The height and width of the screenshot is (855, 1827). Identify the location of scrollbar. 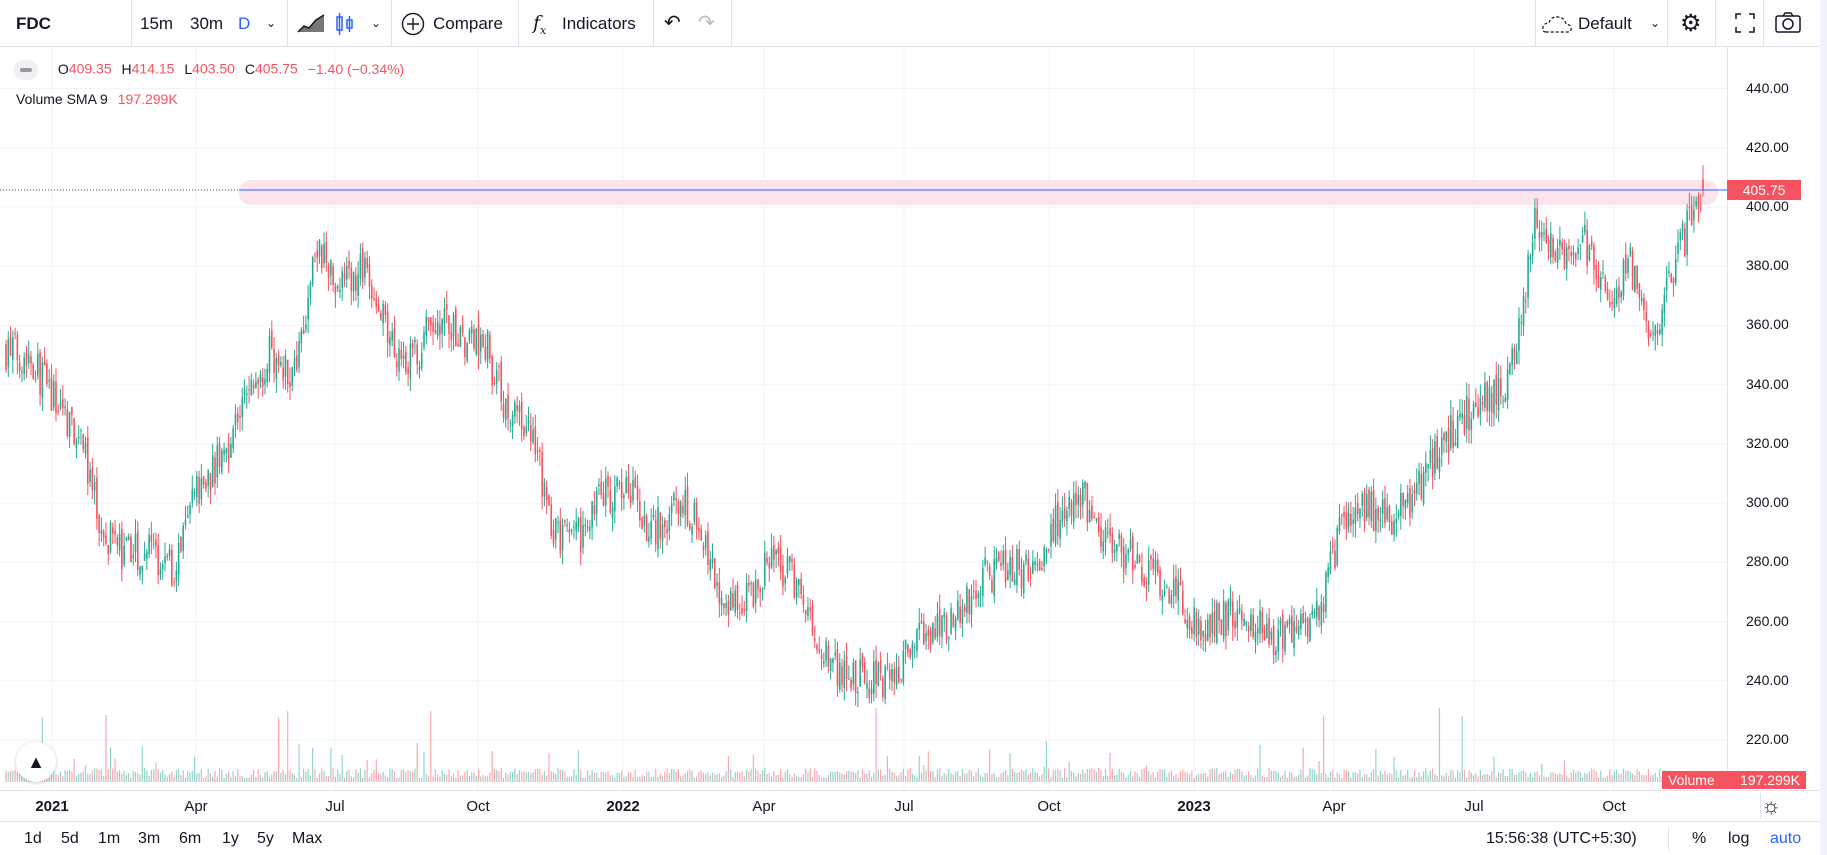
(1823, 427).